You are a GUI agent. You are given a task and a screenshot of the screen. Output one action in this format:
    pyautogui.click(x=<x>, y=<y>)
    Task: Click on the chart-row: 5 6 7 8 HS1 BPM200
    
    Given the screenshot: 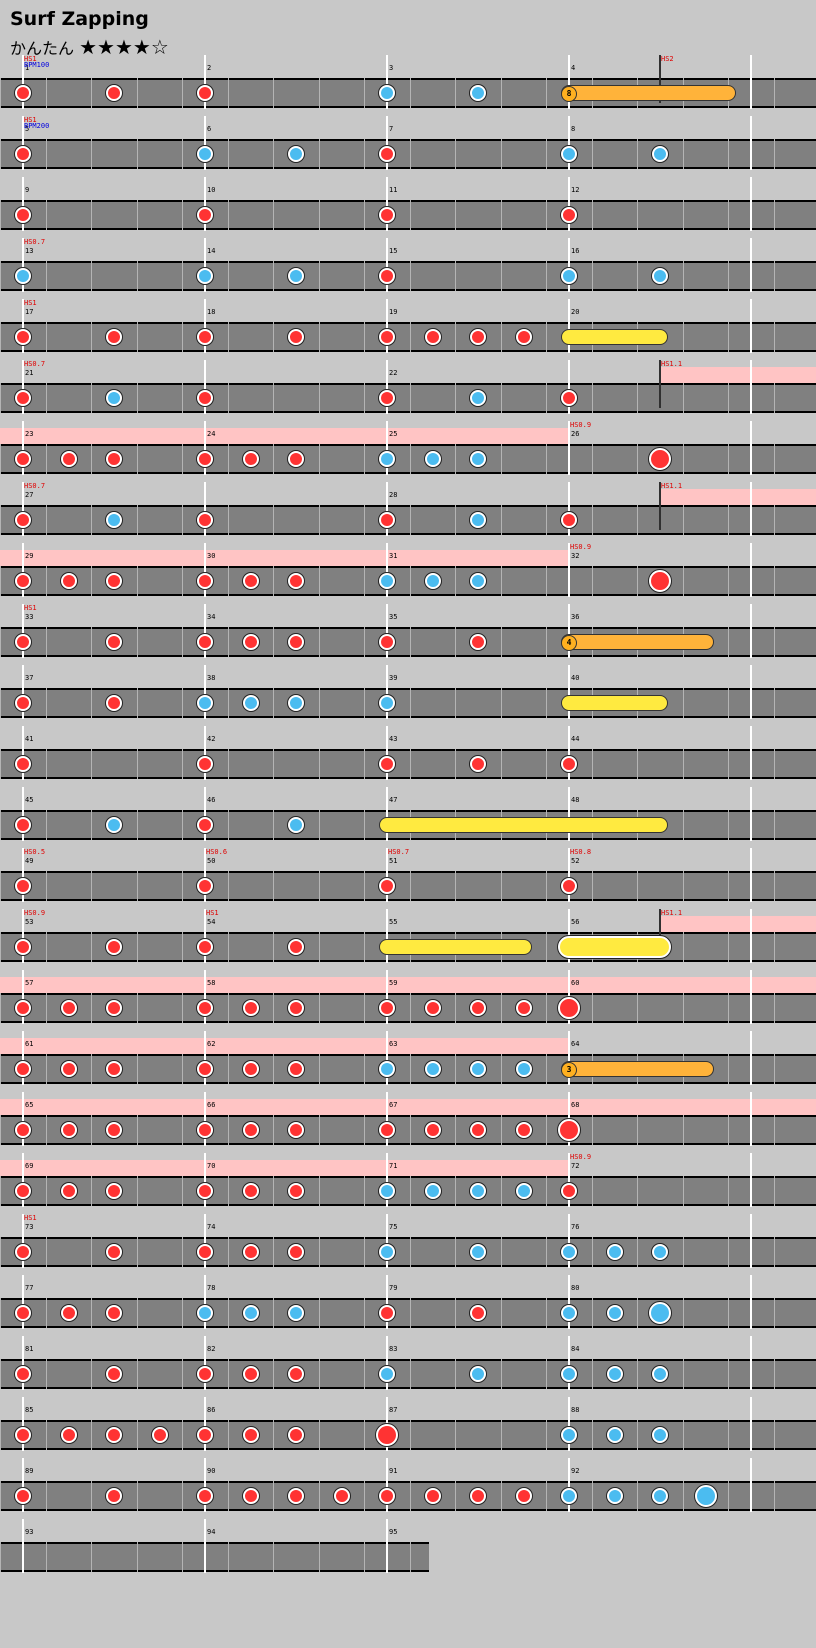 What is the action you would take?
    pyautogui.click(x=408, y=149)
    